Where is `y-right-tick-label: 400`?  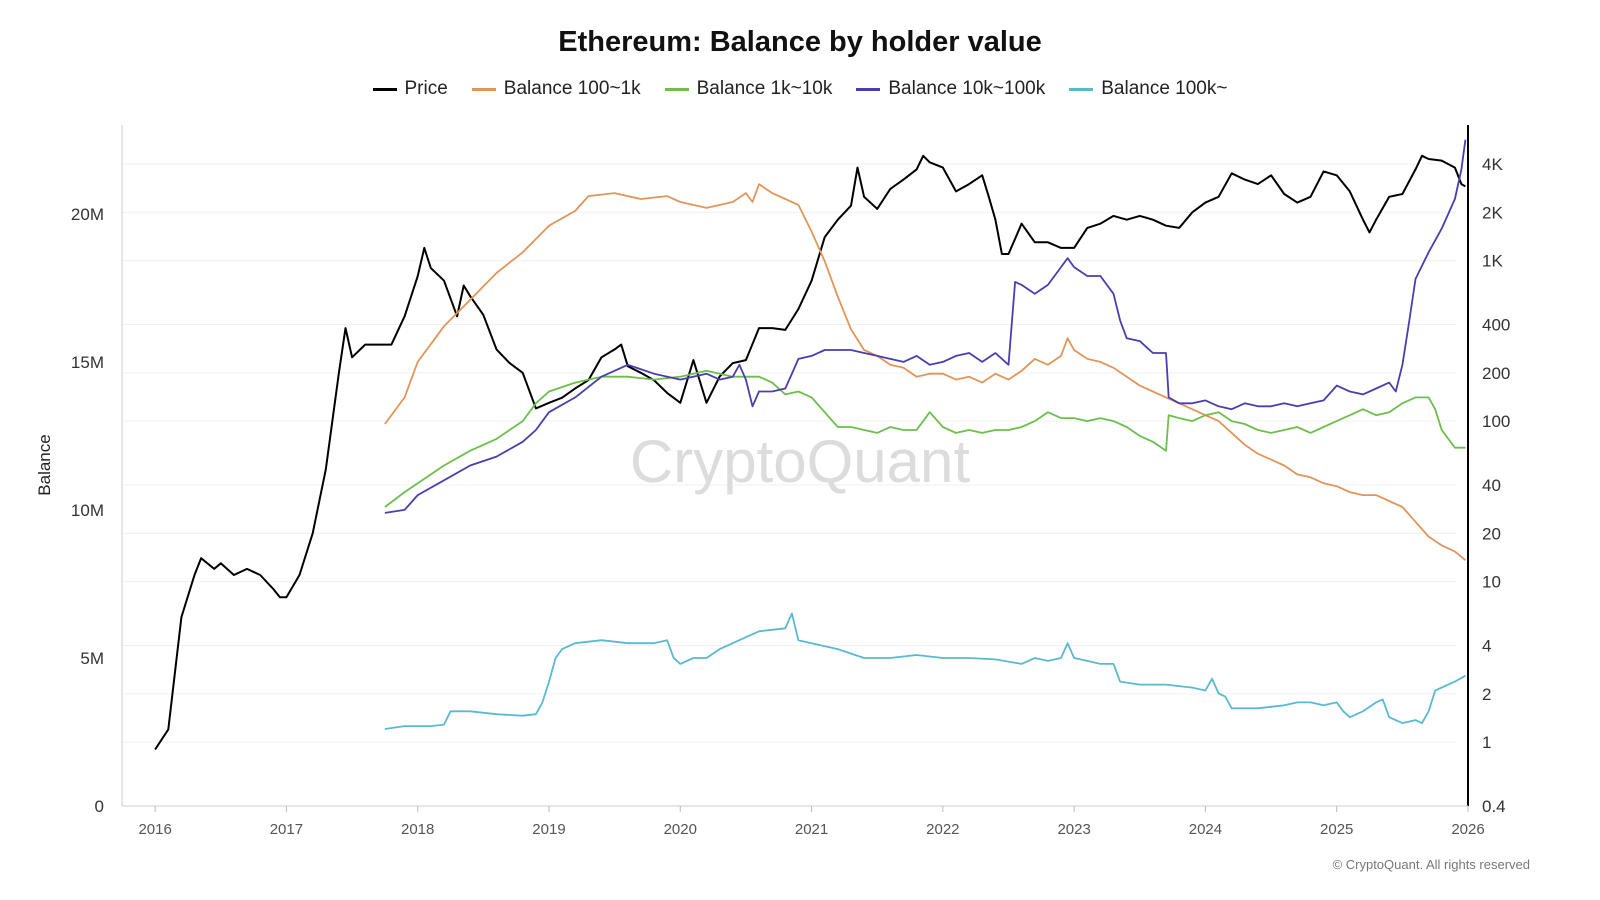 y-right-tick-label: 400 is located at coordinates (1496, 325).